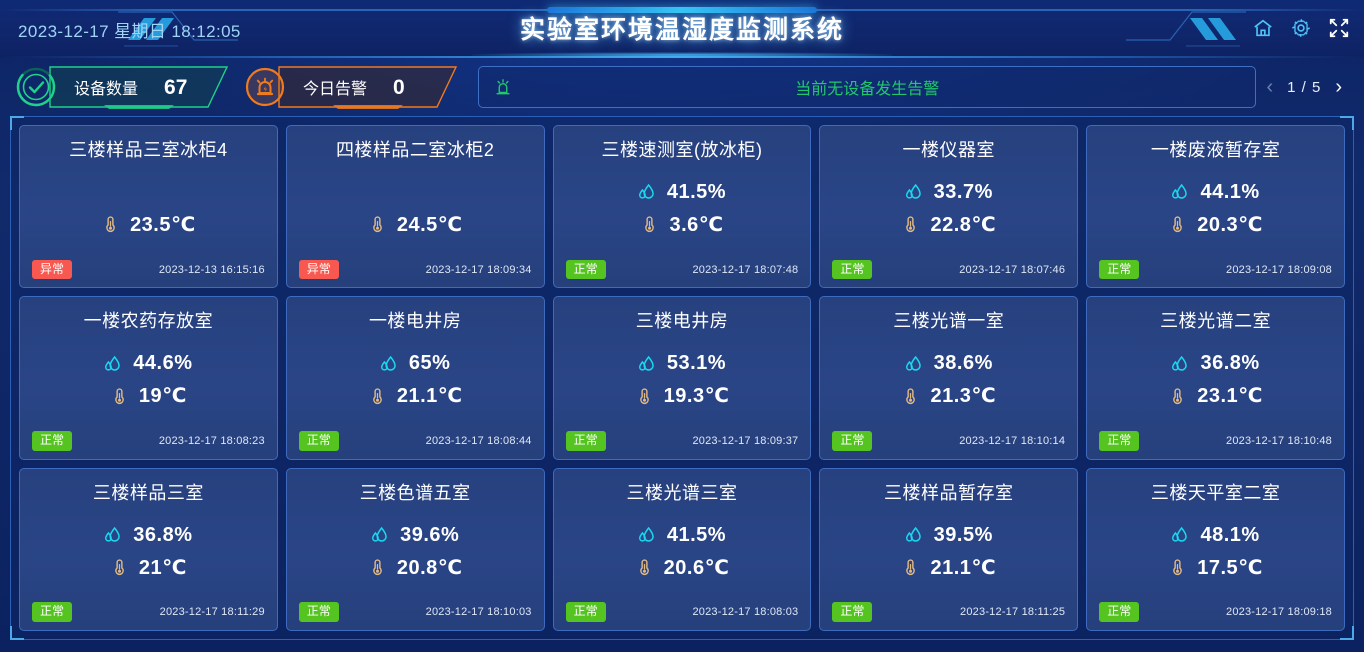 Image resolution: width=1364 pixels, height=652 pixels. What do you see at coordinates (129, 31) in the screenshot?
I see `header-datetime: 2023-12-17 星期日 18:12:05` at bounding box center [129, 31].